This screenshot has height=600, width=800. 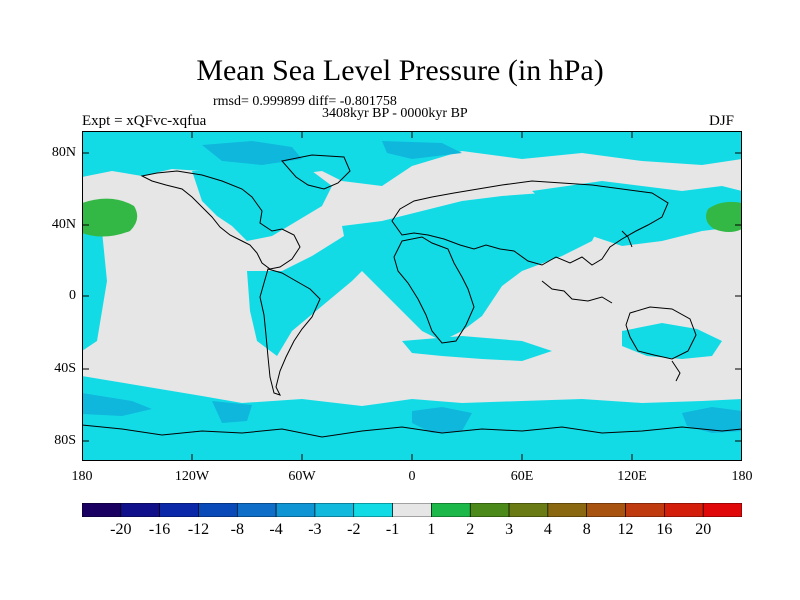 What do you see at coordinates (627, 239) in the screenshot?
I see `japan-coast` at bounding box center [627, 239].